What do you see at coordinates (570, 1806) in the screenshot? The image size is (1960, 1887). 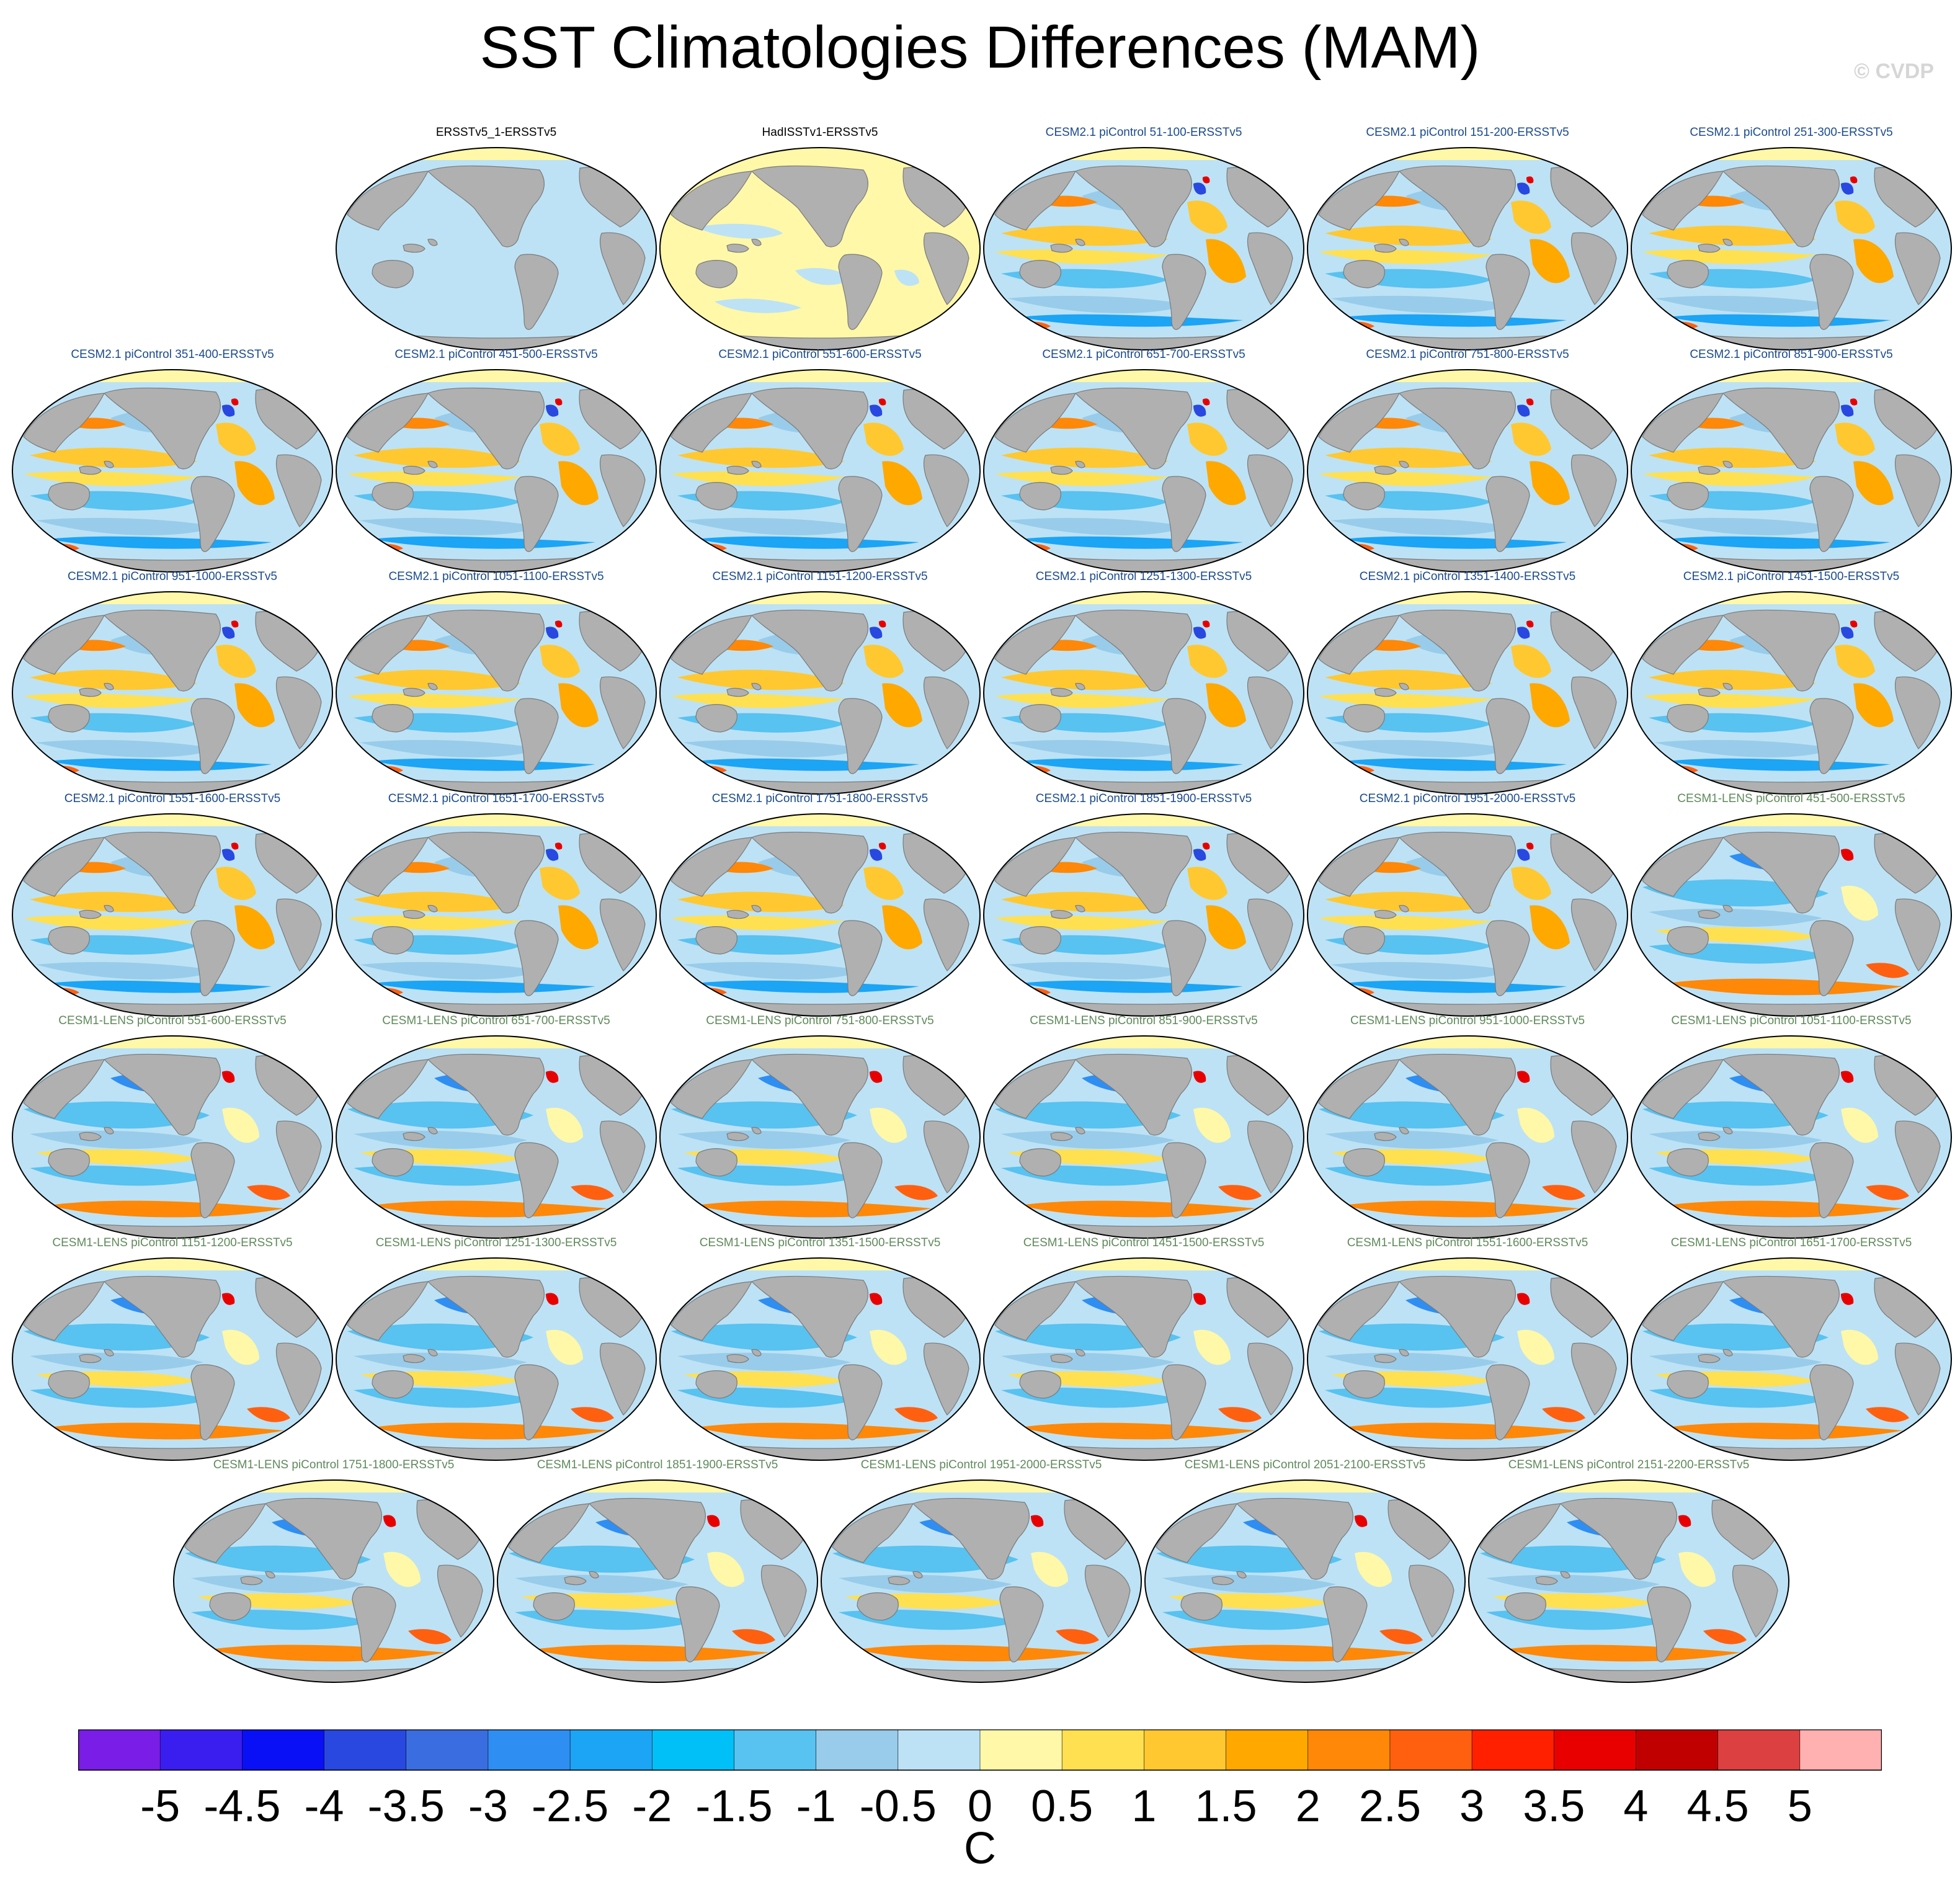 I see `colorbar-tick-label: -2.5` at bounding box center [570, 1806].